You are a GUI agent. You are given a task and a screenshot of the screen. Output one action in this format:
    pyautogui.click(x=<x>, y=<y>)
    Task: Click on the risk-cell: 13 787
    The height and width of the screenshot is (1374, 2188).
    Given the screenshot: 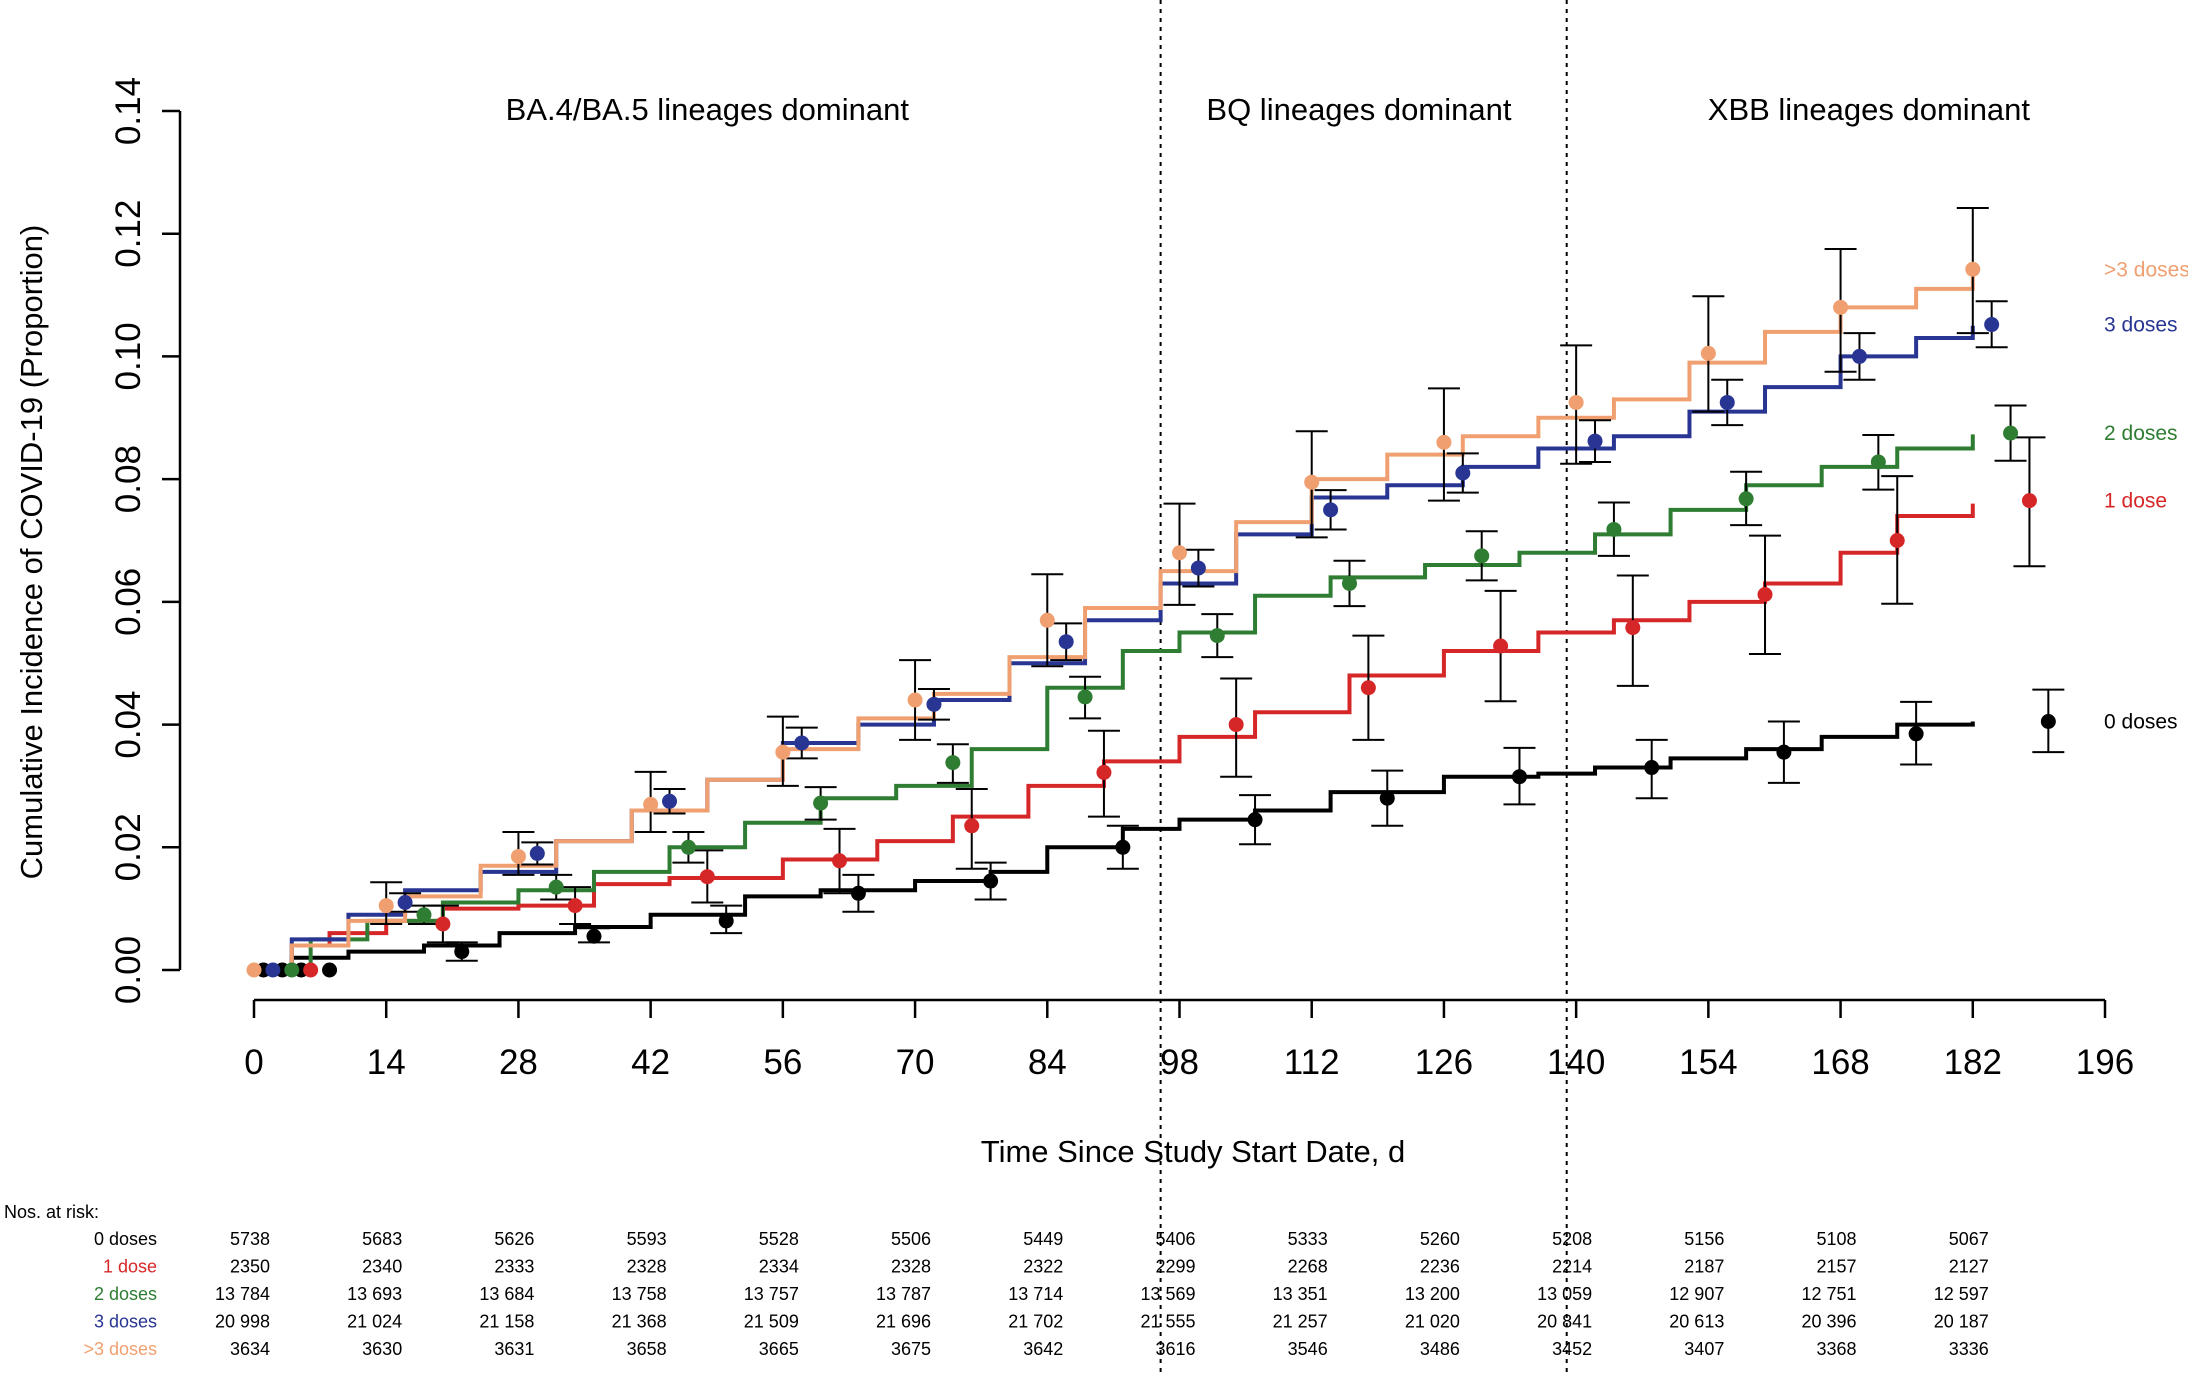 What is the action you would take?
    pyautogui.click(x=903, y=1294)
    